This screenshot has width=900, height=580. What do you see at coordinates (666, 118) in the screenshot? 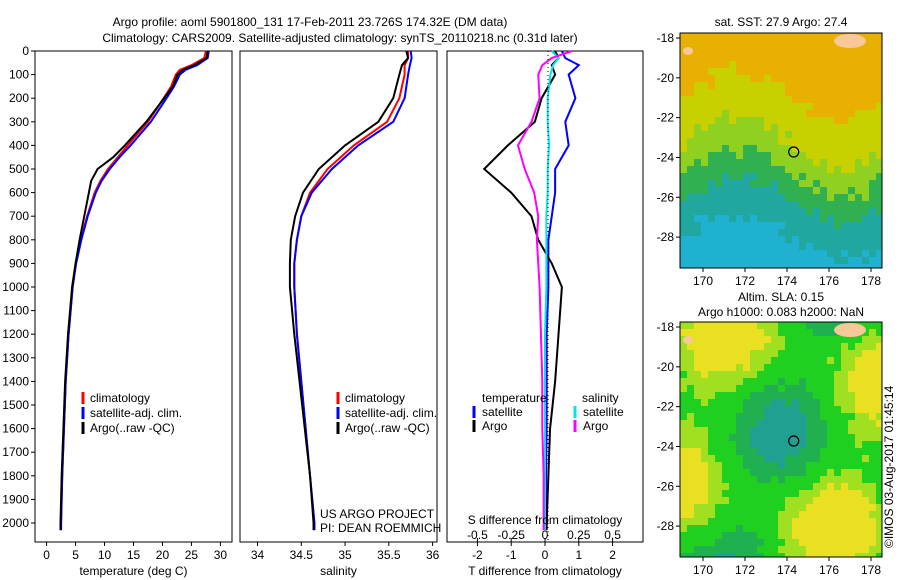
I see `lat-tick-label: -22` at bounding box center [666, 118].